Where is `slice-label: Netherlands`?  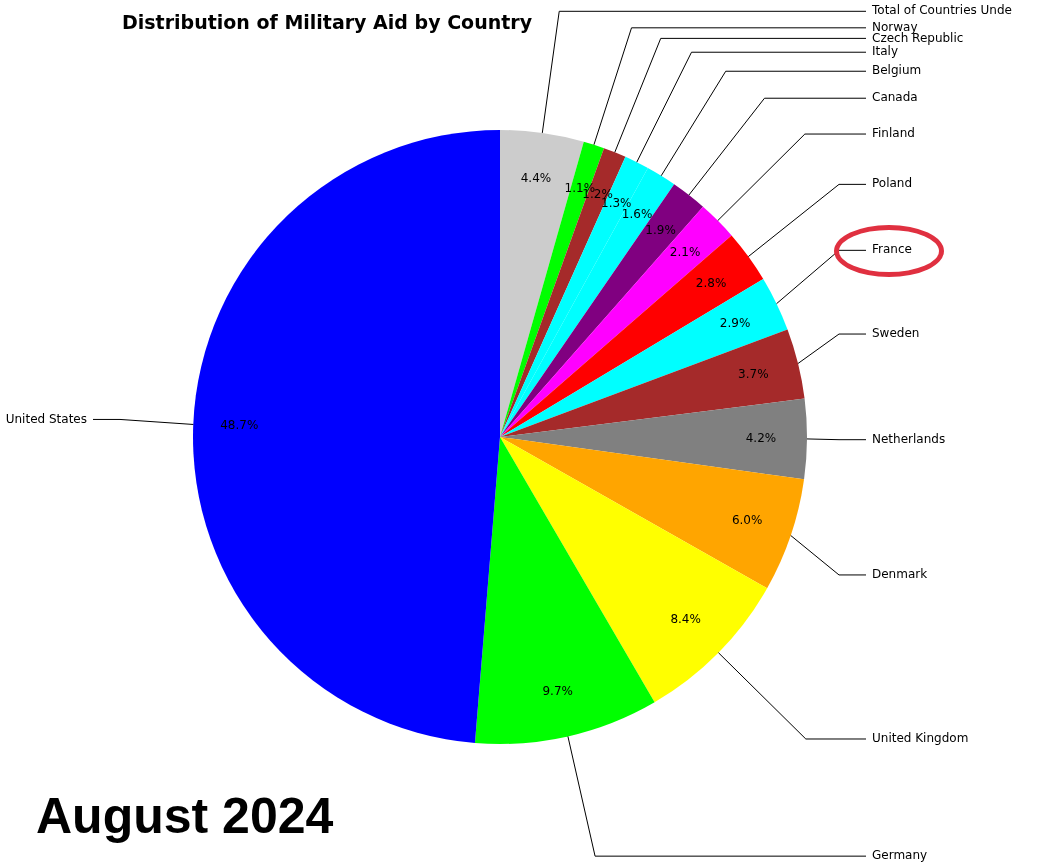
slice-label: Netherlands is located at coordinates (909, 438).